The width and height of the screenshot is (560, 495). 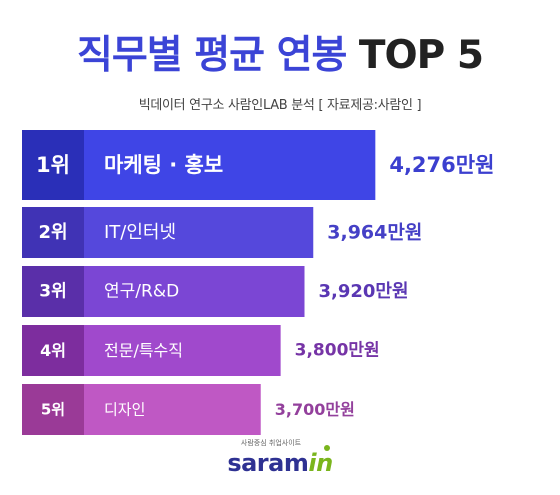 What do you see at coordinates (271, 443) in the screenshot?
I see `logo-tagline: 사람중심 취업사이트` at bounding box center [271, 443].